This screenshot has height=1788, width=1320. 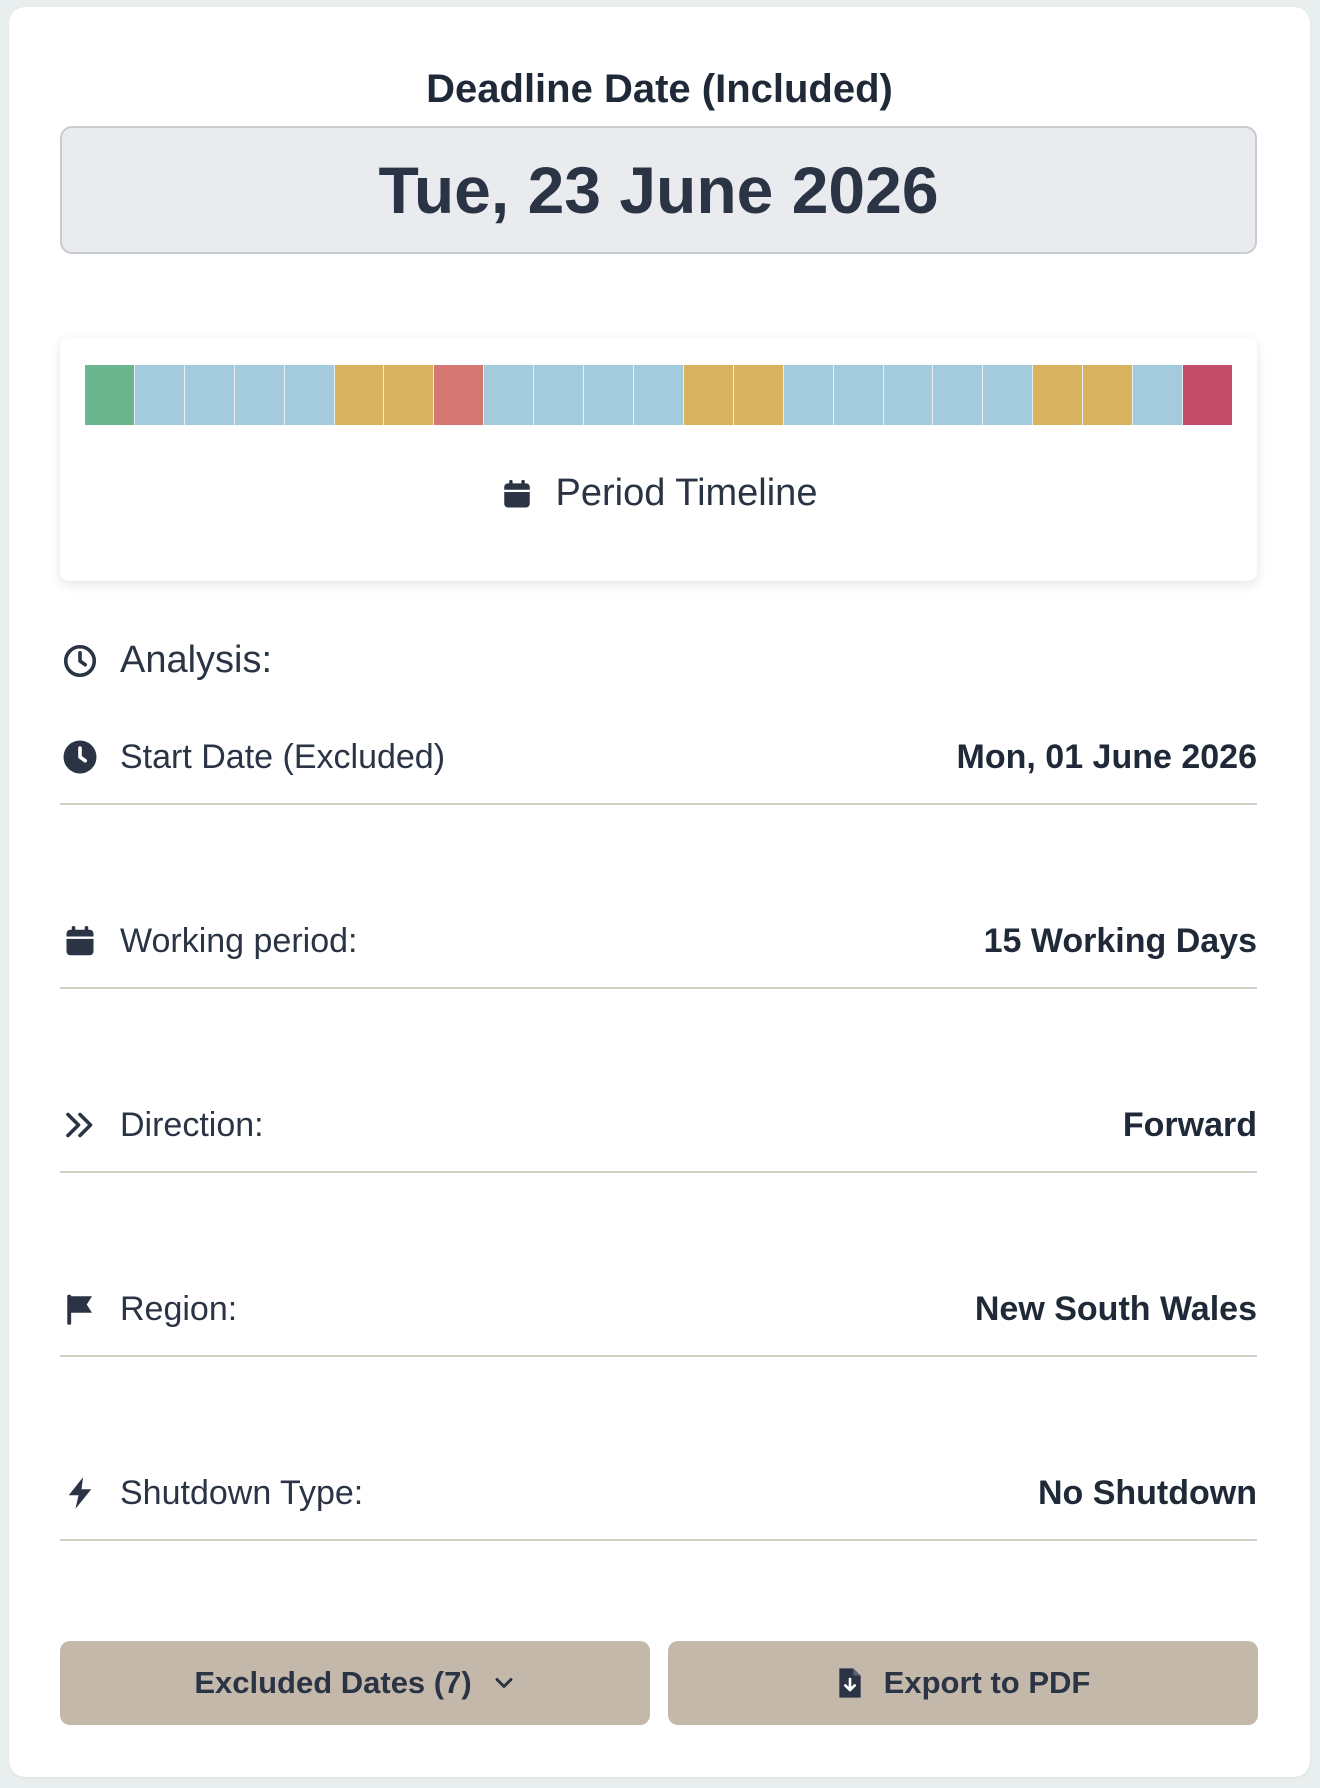 I want to click on file-download-icon, so click(x=850, y=1683).